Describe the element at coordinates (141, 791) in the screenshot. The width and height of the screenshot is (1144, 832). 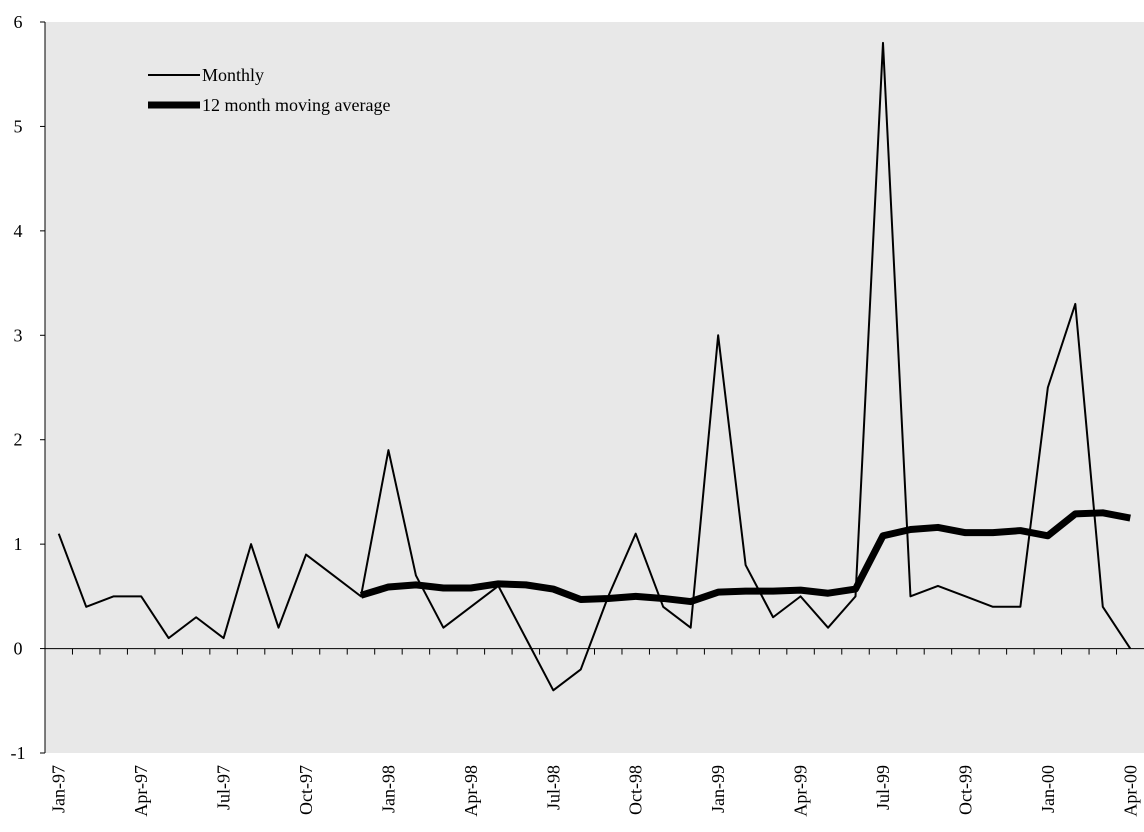
I see `x-tick-label: Apr-97` at that location.